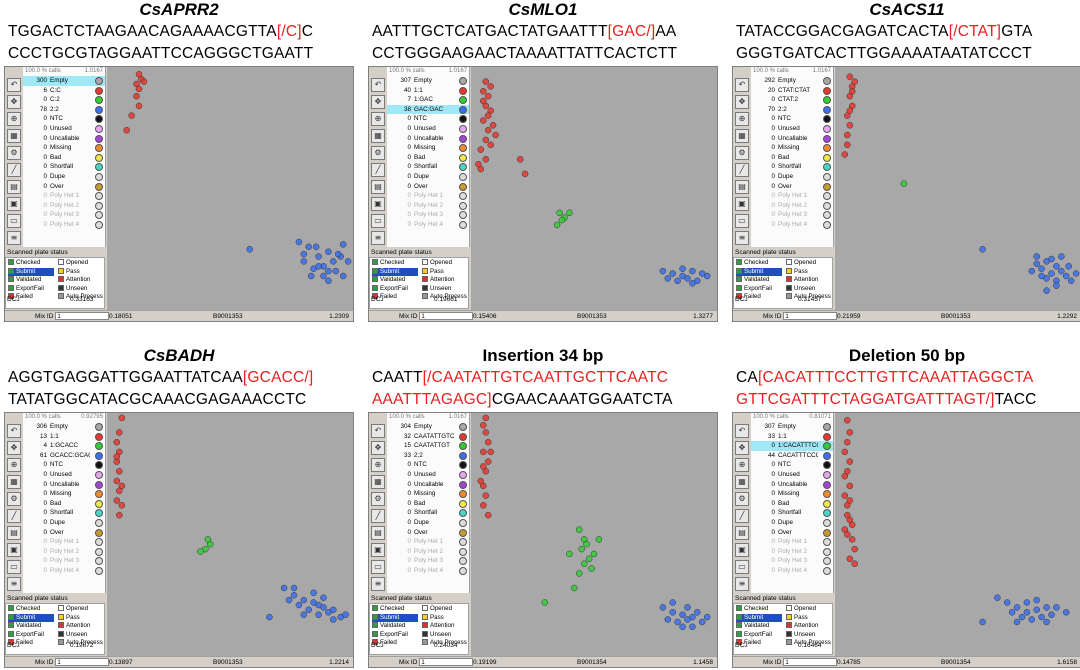 The image size is (1080, 670). Describe the element at coordinates (428, 542) in the screenshot. I see `legend-row: 0 Poly Het 1` at that location.